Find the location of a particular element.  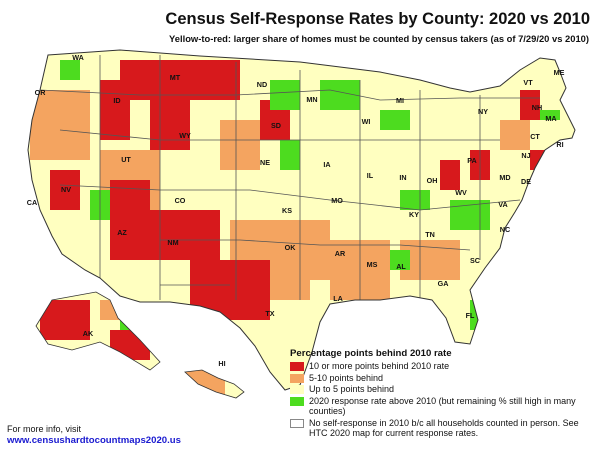

state-label-az: AZ is located at coordinates (122, 232).